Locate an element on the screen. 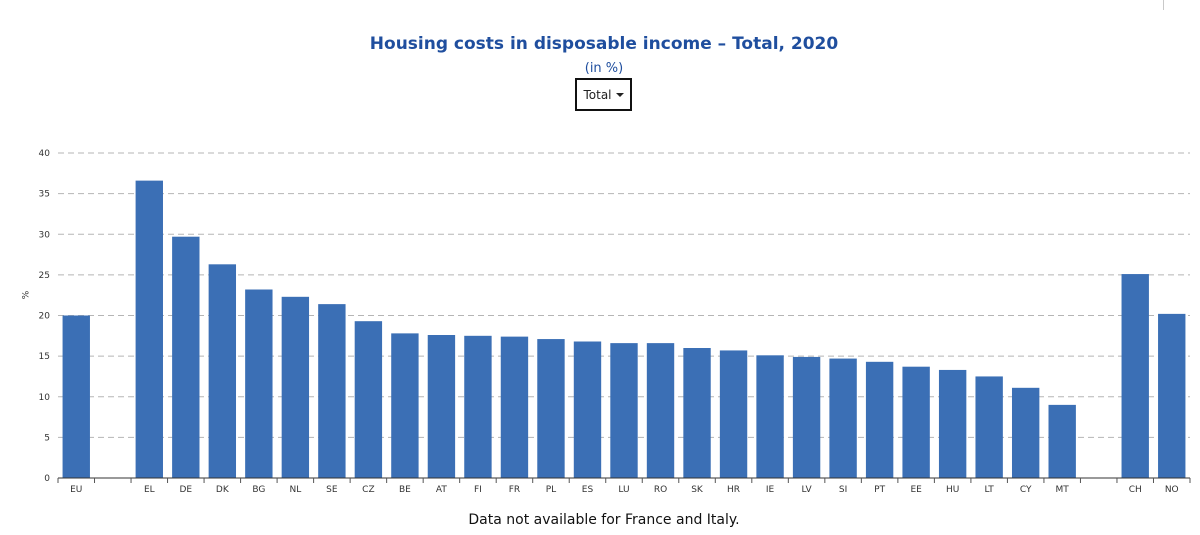 The height and width of the screenshot is (535, 1200). bar-no is located at coordinates (1172, 395).